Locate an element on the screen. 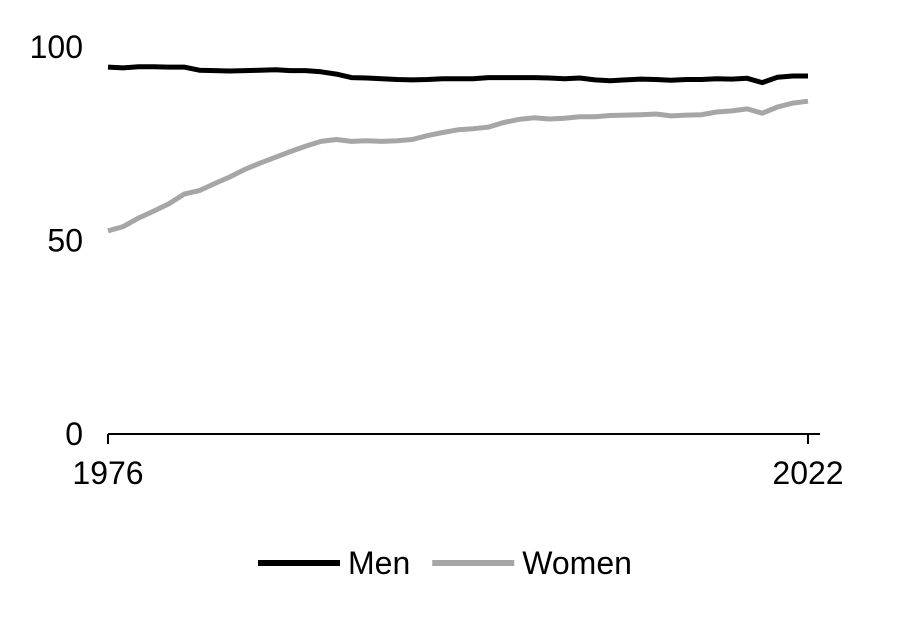  y-tick-label: 50 is located at coordinates (65, 241).